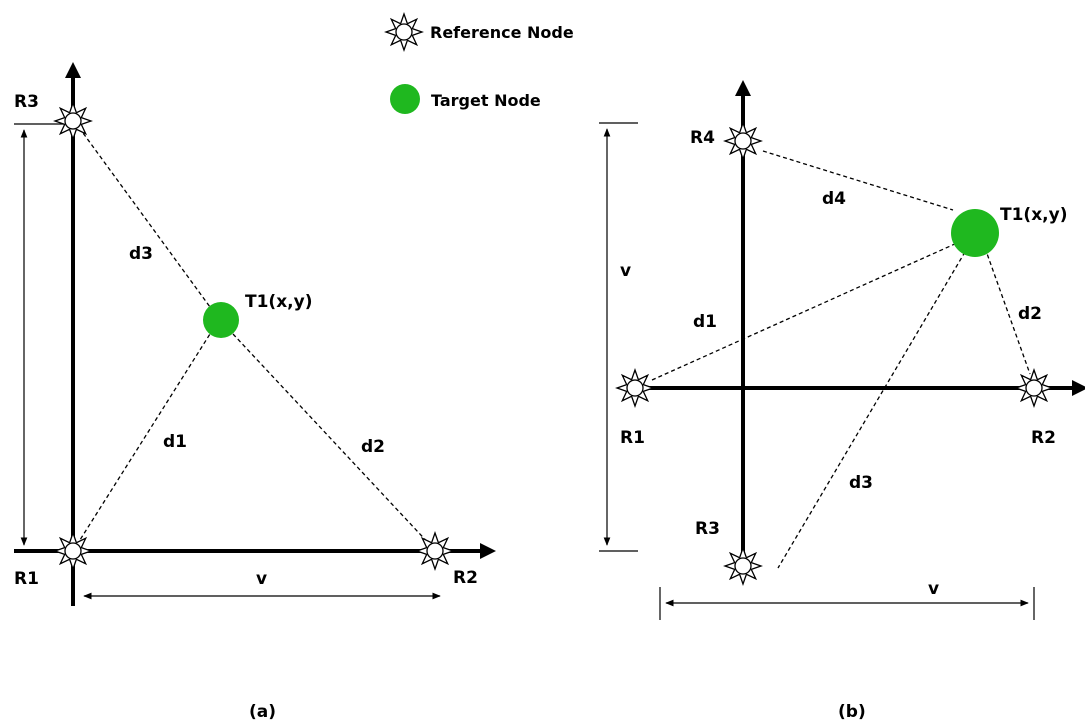 This screenshot has width=1085, height=725. I want to click on a-distance-line-d3, so click(142, 214).